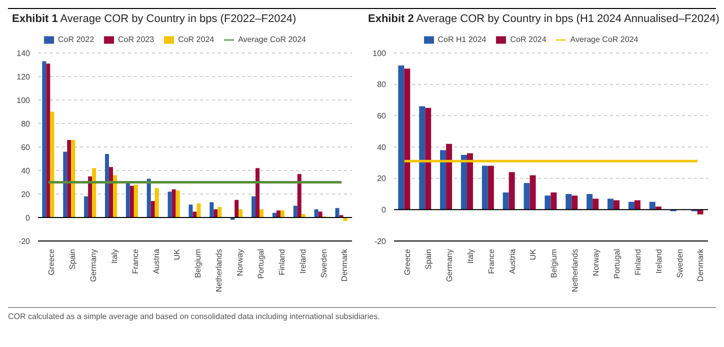 The image size is (724, 347). I want to click on chart-title: Exhibit 1 Average COR by Country in bps (F2022–F2024), so click(154, 20).